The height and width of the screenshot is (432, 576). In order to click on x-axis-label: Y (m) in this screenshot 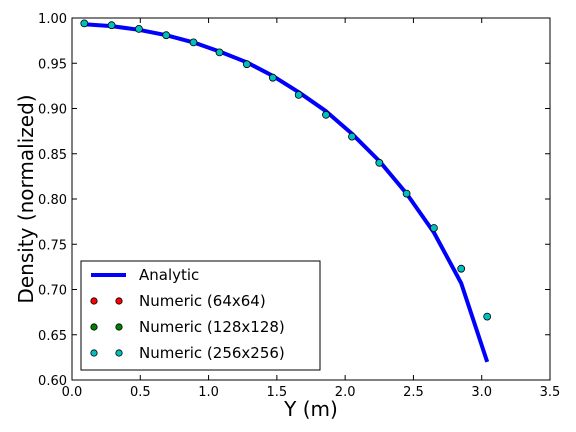, I will do `click(310, 409)`.